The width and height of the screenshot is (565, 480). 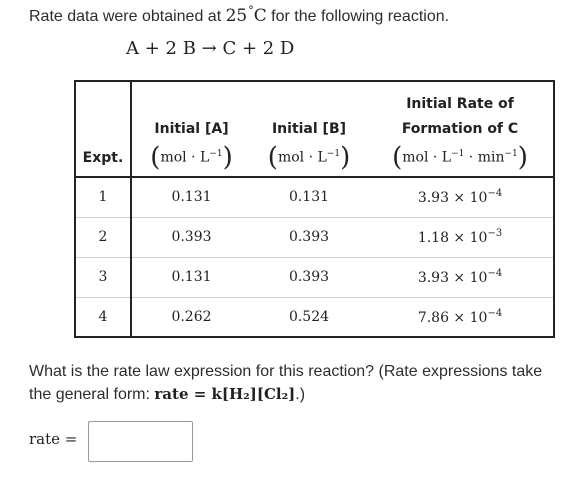 What do you see at coordinates (302, 158) in the screenshot?
I see `header-b-unit-base: mol · L` at bounding box center [302, 158].